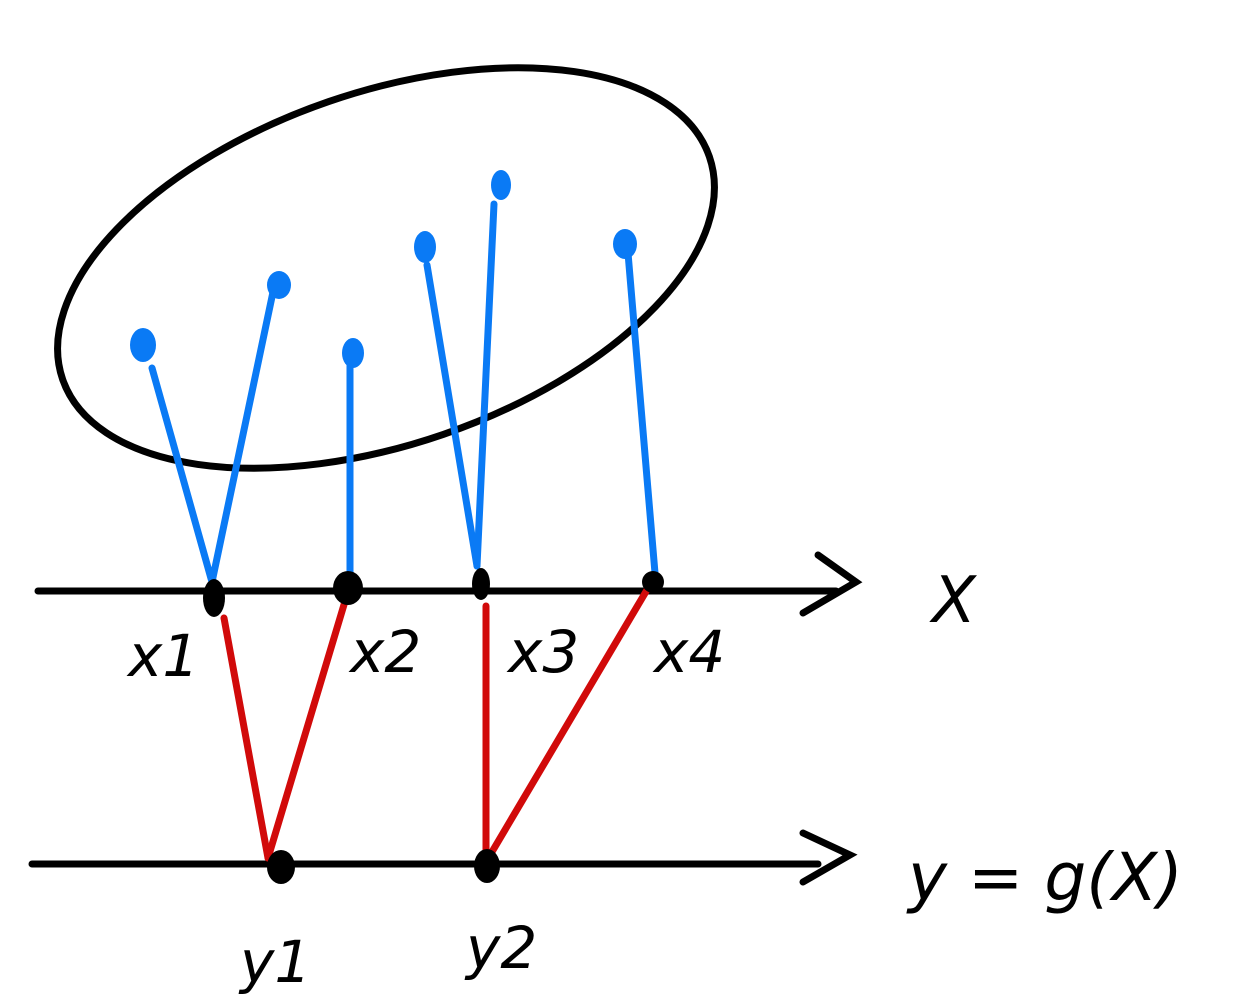  I want to click on y-axis, so click(443, 857).